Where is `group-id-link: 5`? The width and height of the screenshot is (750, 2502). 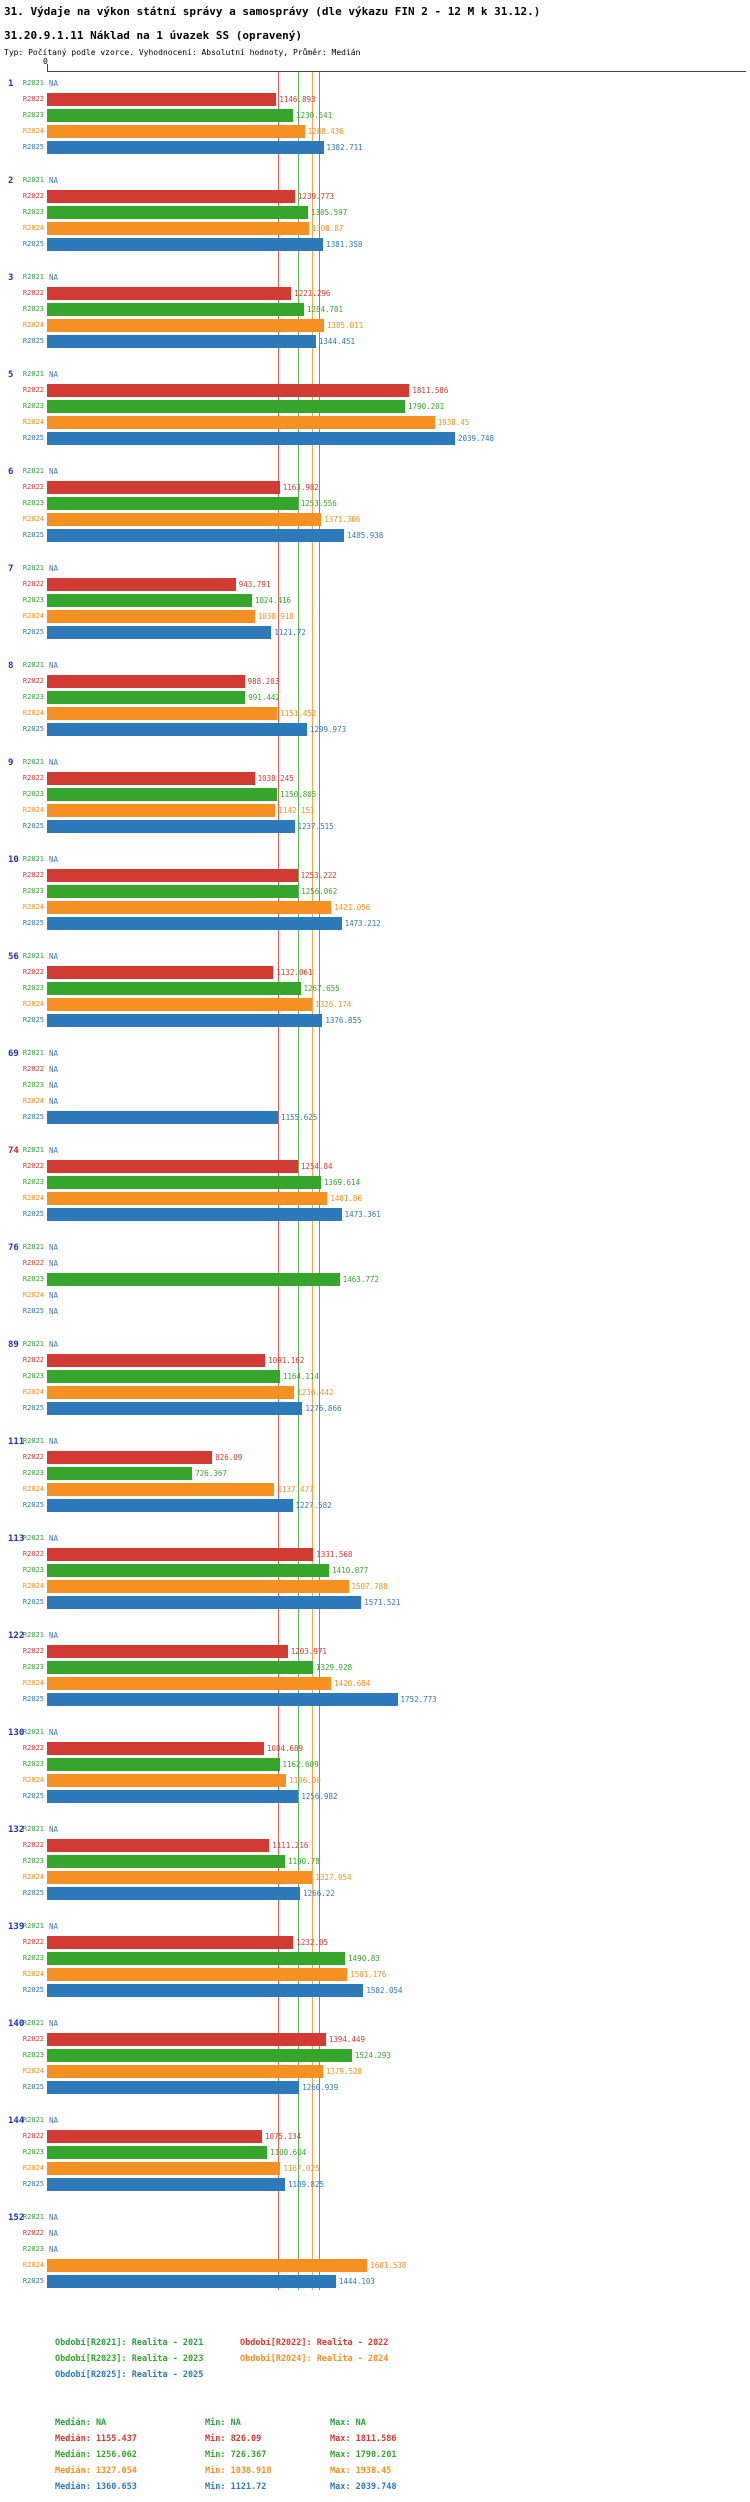
group-id-link: 5 is located at coordinates (11, 375).